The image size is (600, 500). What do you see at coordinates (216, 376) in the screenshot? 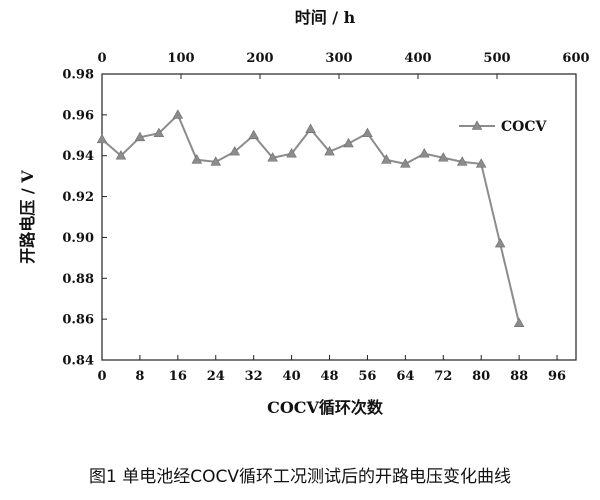
I see `x-tick-label: 24` at bounding box center [216, 376].